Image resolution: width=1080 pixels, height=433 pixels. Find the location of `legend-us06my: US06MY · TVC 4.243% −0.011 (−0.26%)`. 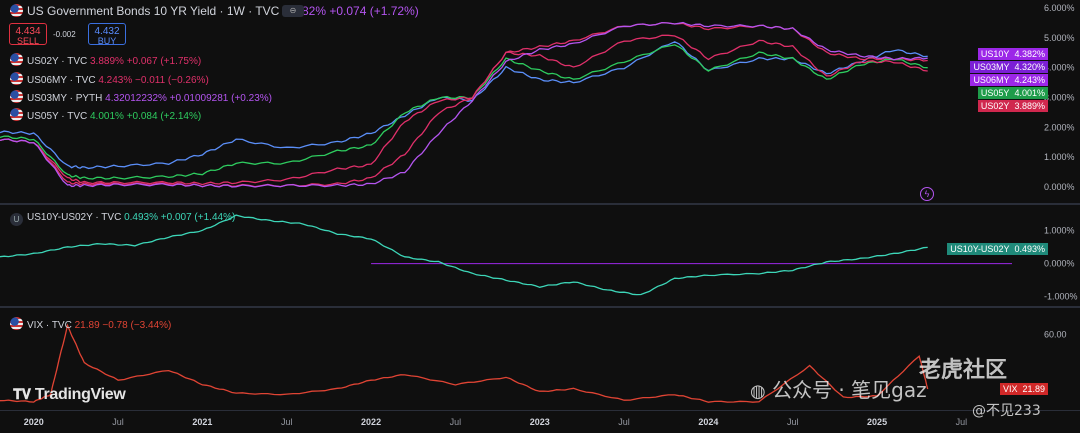

legend-us06my: US06MY · TVC 4.243% −0.011 (−0.26%) is located at coordinates (109, 79).